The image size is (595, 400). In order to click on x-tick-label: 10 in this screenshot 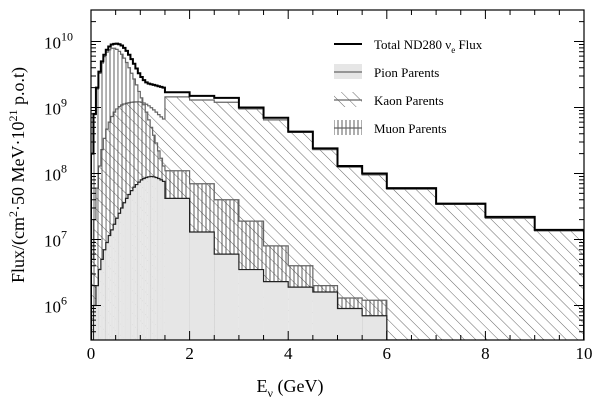, I will do `click(584, 353)`.